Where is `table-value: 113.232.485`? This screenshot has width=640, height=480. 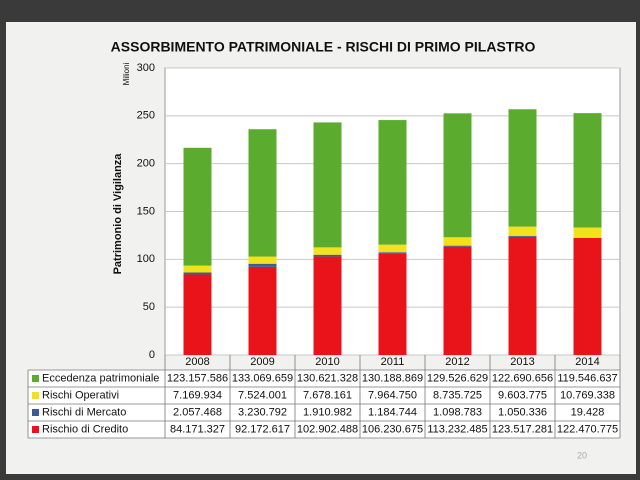 table-value: 113.232.485 is located at coordinates (457, 429).